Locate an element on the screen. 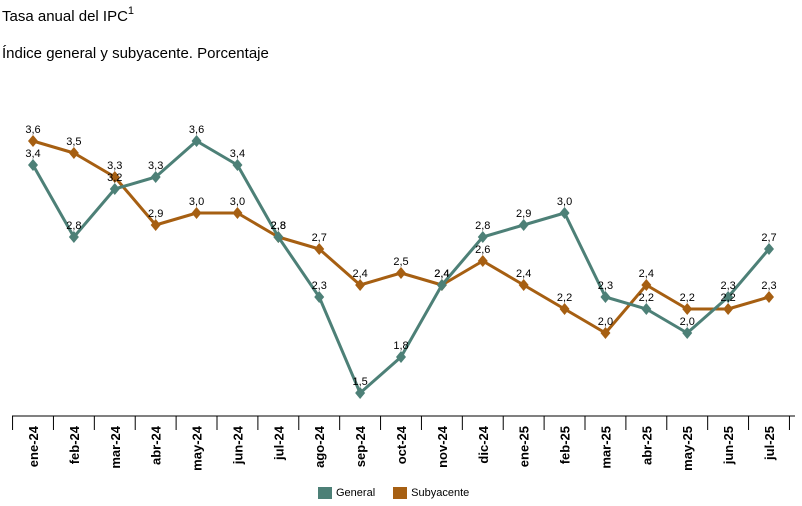  x-tick-label: mar-25 is located at coordinates (605, 447).